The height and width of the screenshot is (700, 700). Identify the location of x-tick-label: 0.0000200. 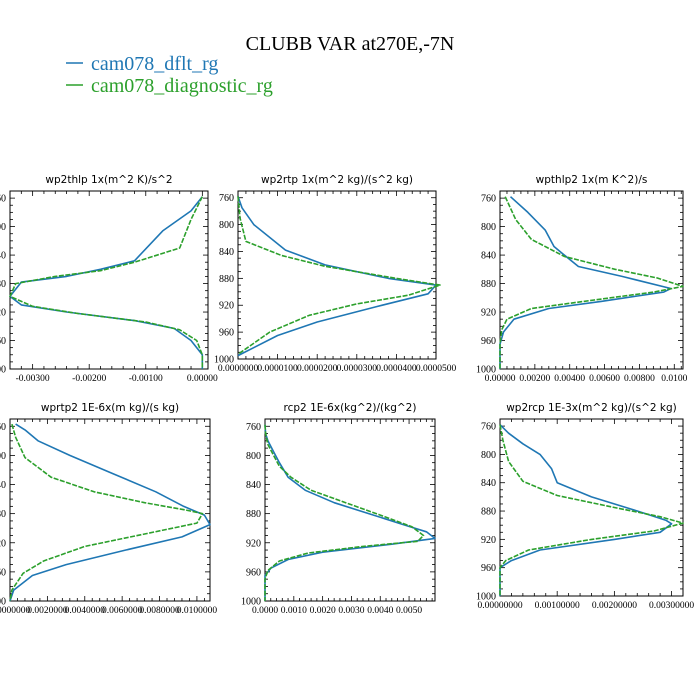
(317, 369).